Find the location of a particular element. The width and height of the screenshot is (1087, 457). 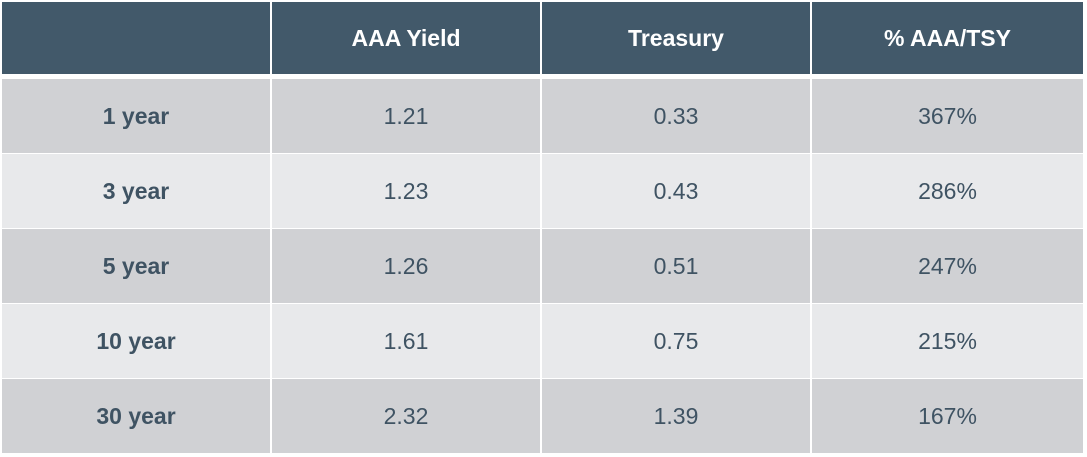

row-ratio-cell: 286% is located at coordinates (947, 191).